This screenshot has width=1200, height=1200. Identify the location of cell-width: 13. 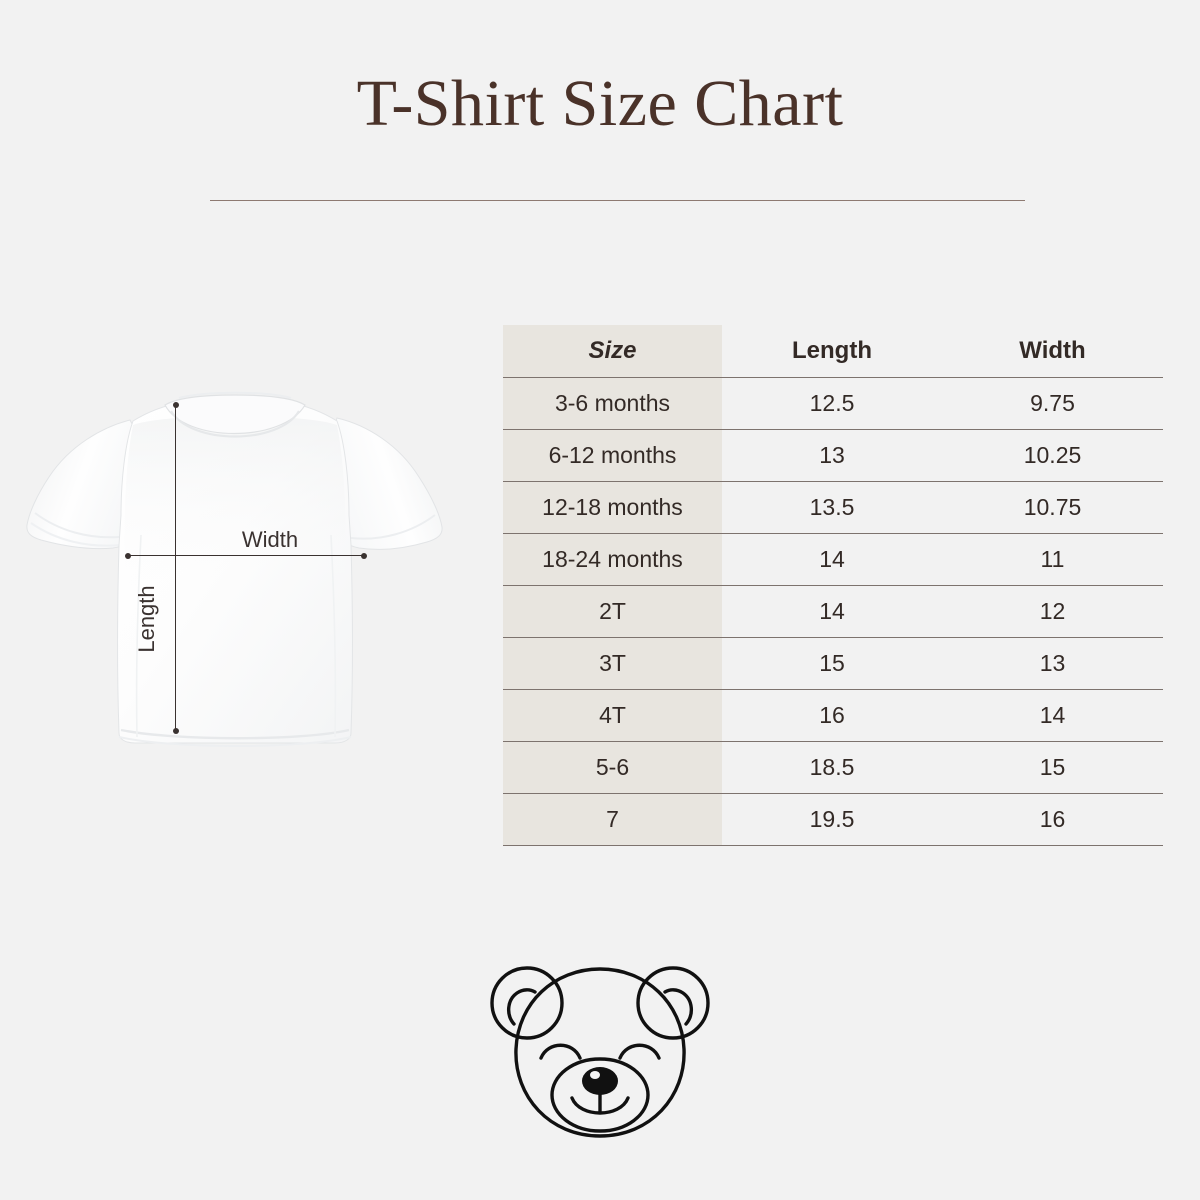
(1052, 663).